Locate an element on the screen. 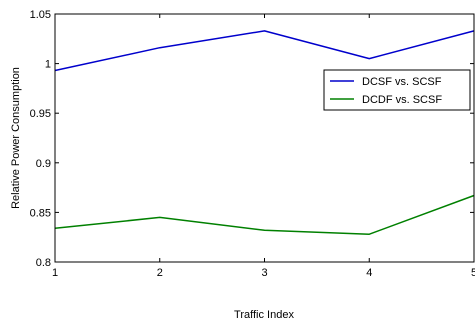  y-axis-label: Relative Power Consumption is located at coordinates (16, 138).